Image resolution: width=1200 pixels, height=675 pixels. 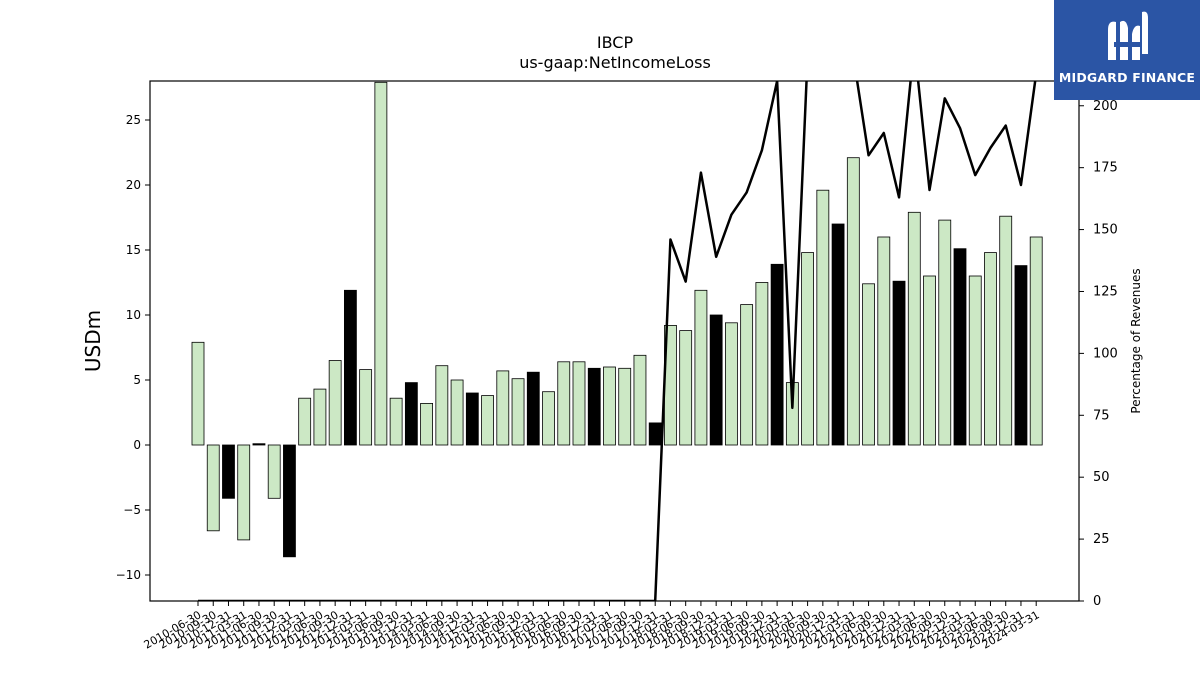 What do you see at coordinates (1127, 77) in the screenshot?
I see `logo-text: MIDGARD FINANCE` at bounding box center [1127, 77].